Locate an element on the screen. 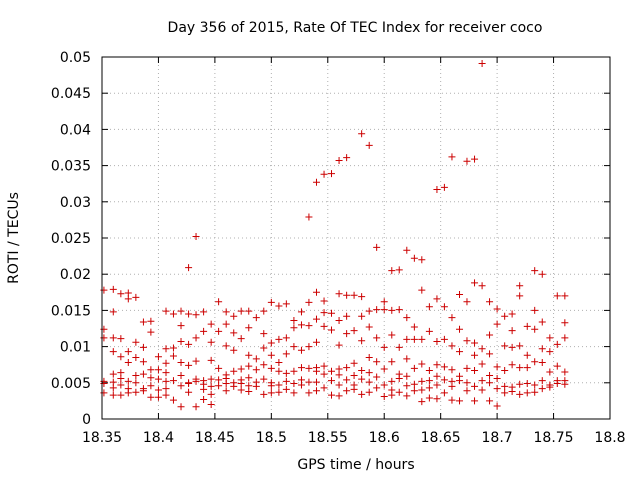 This screenshot has width=640, height=480. x-tick-label: 18.8 is located at coordinates (609, 438).